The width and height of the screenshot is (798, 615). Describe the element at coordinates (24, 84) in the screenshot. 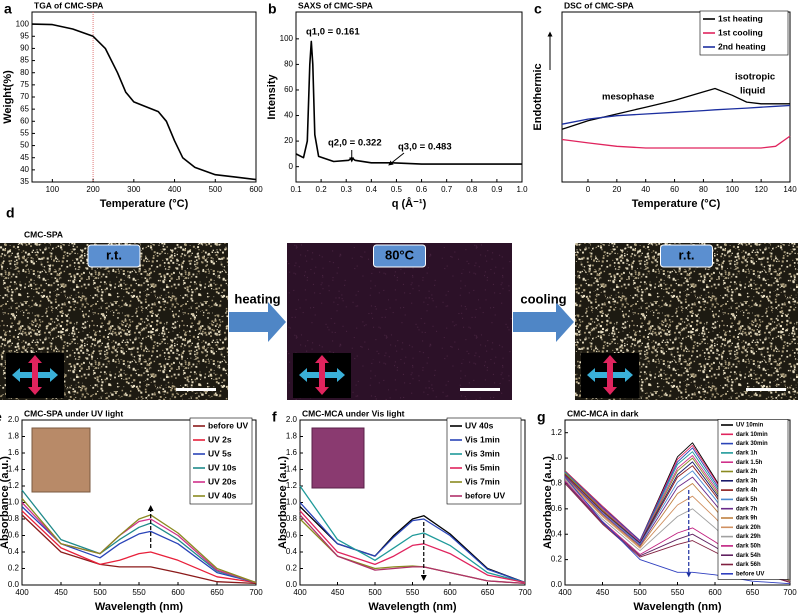

I see `y-tick-label: 75` at that location.